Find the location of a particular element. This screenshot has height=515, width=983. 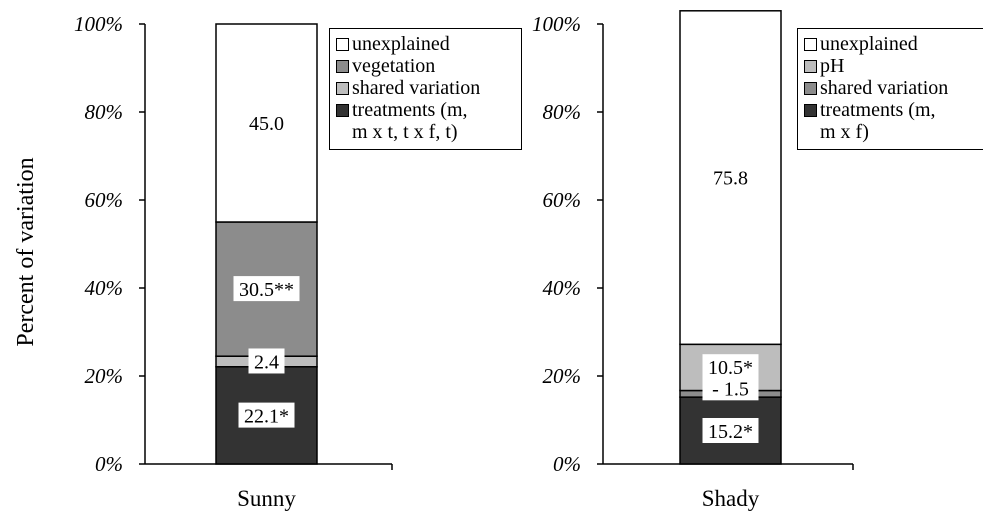

legend-label: pH is located at coordinates (832, 66).